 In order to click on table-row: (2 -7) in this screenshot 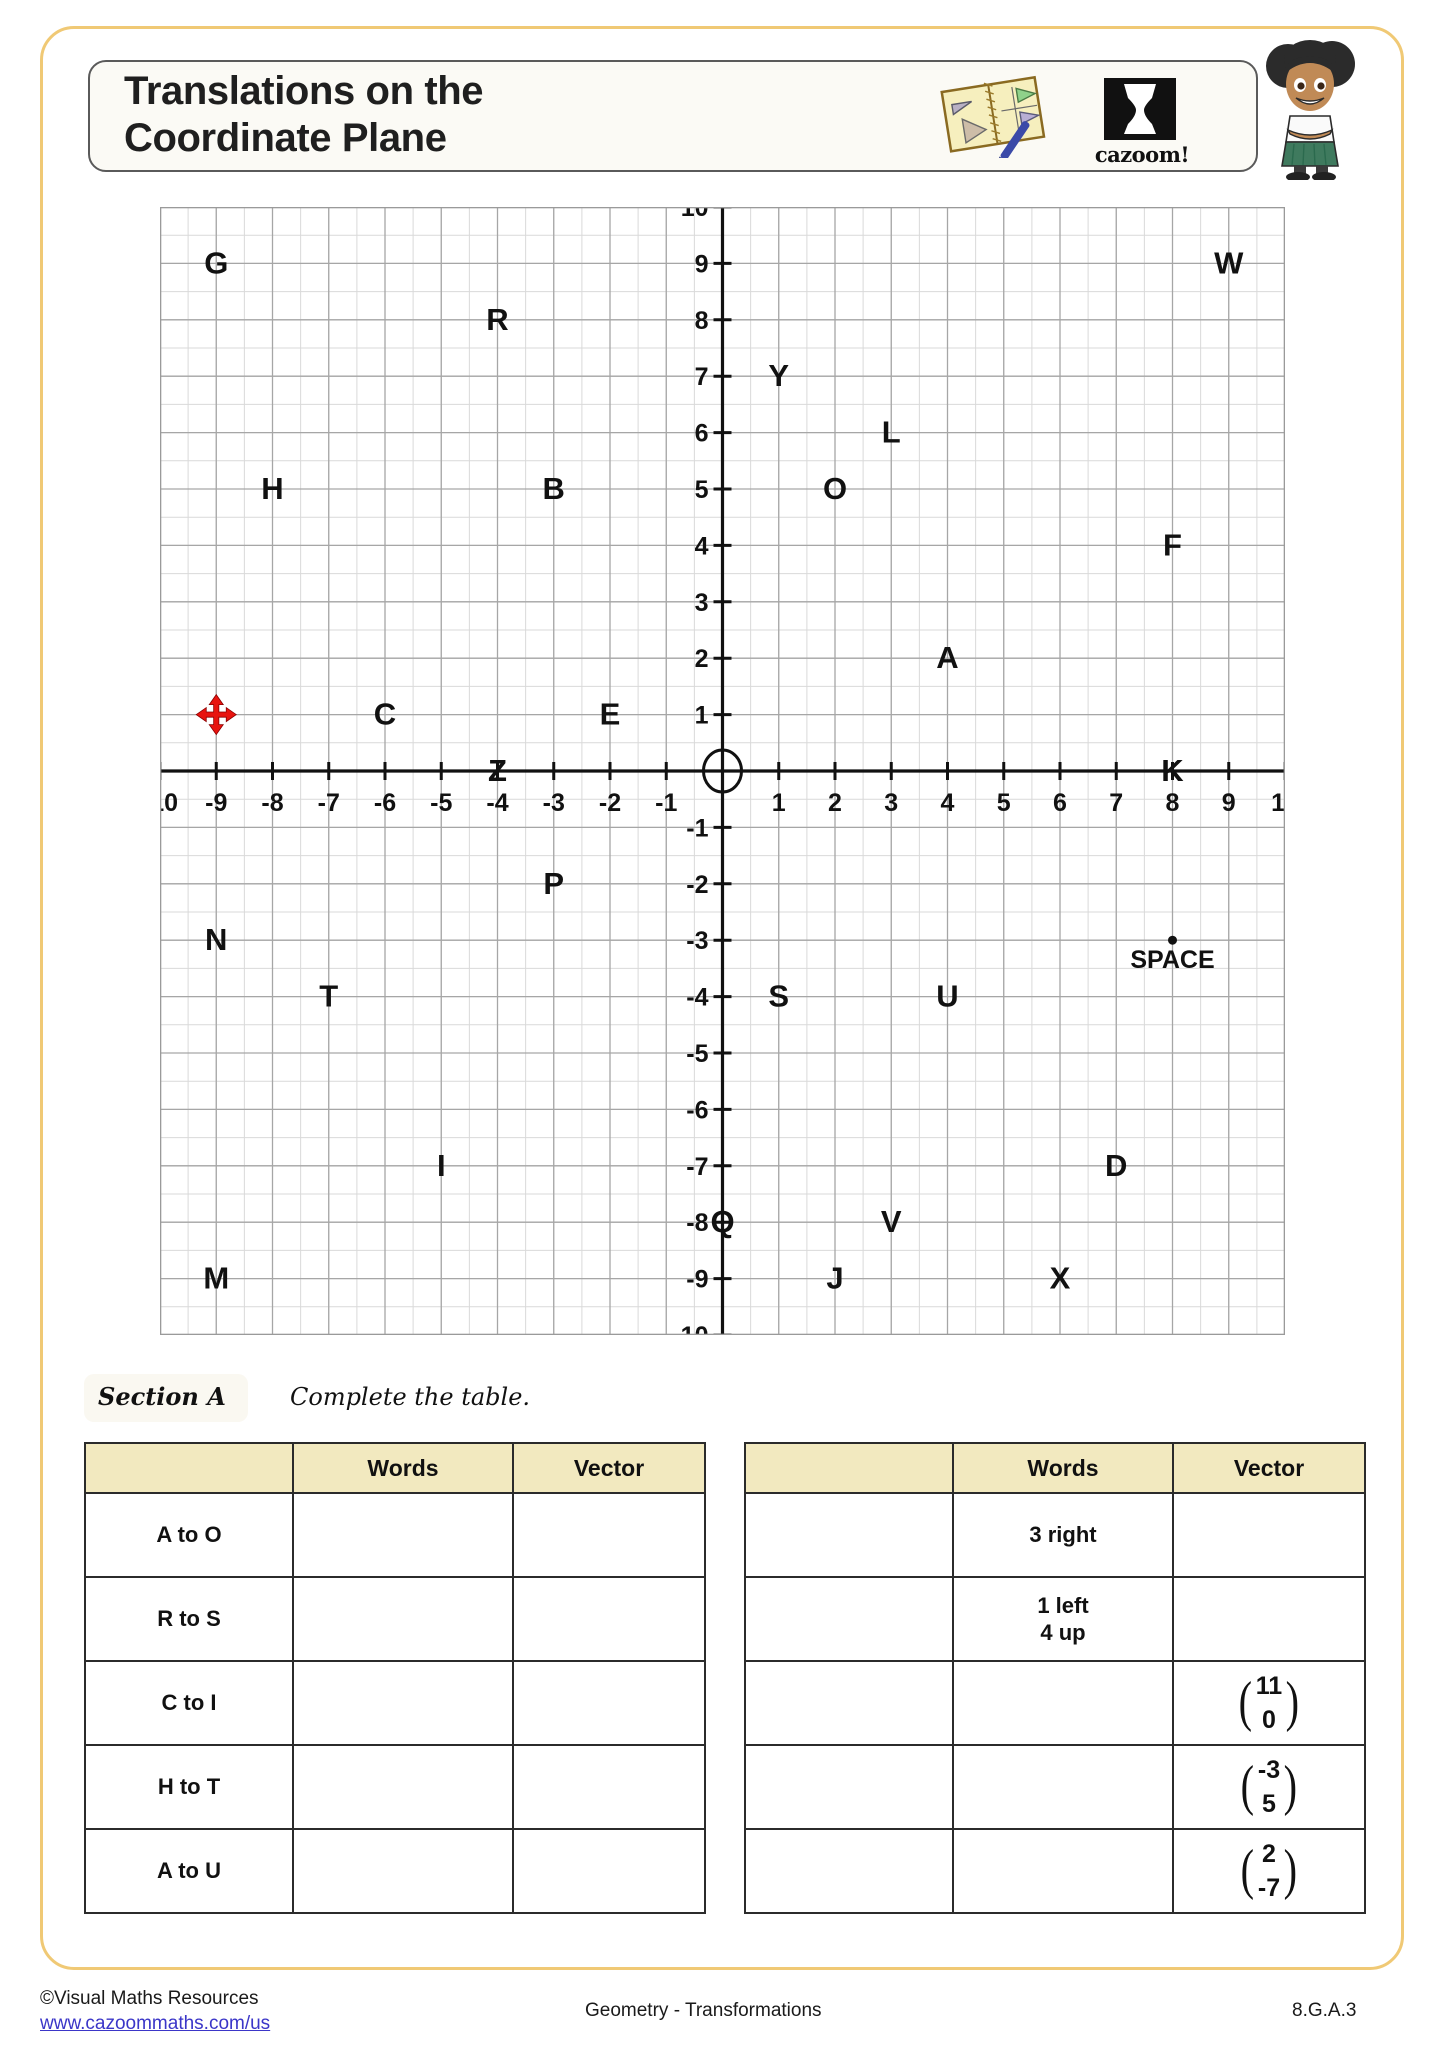, I will do `click(1055, 1871)`.